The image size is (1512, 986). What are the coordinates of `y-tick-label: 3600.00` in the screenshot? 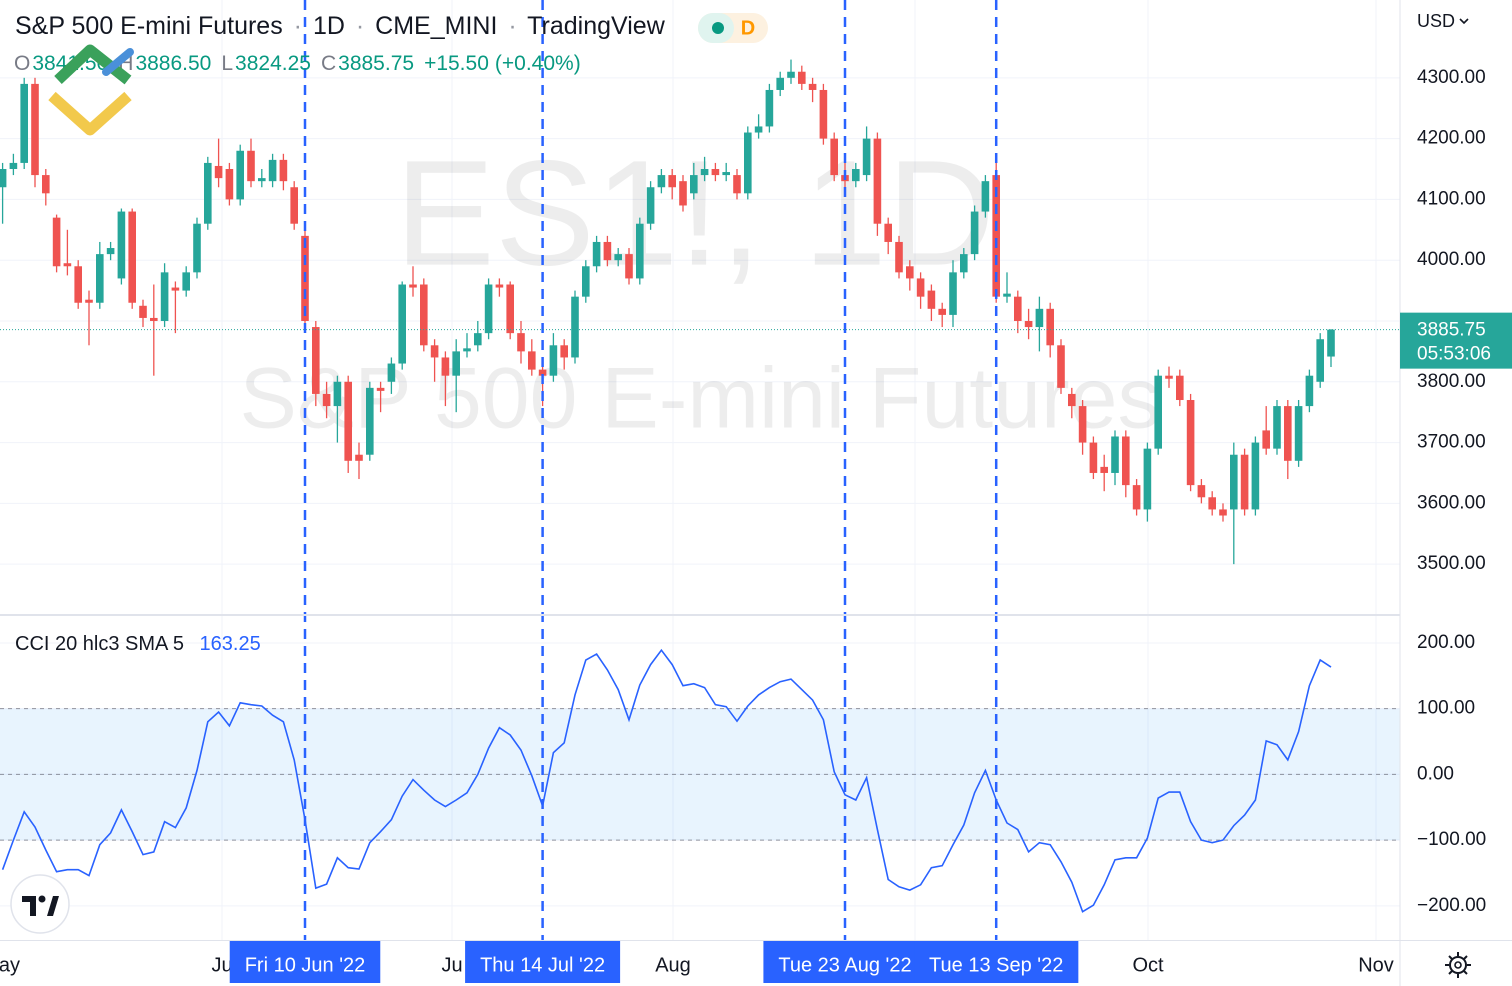 It's located at (1451, 502).